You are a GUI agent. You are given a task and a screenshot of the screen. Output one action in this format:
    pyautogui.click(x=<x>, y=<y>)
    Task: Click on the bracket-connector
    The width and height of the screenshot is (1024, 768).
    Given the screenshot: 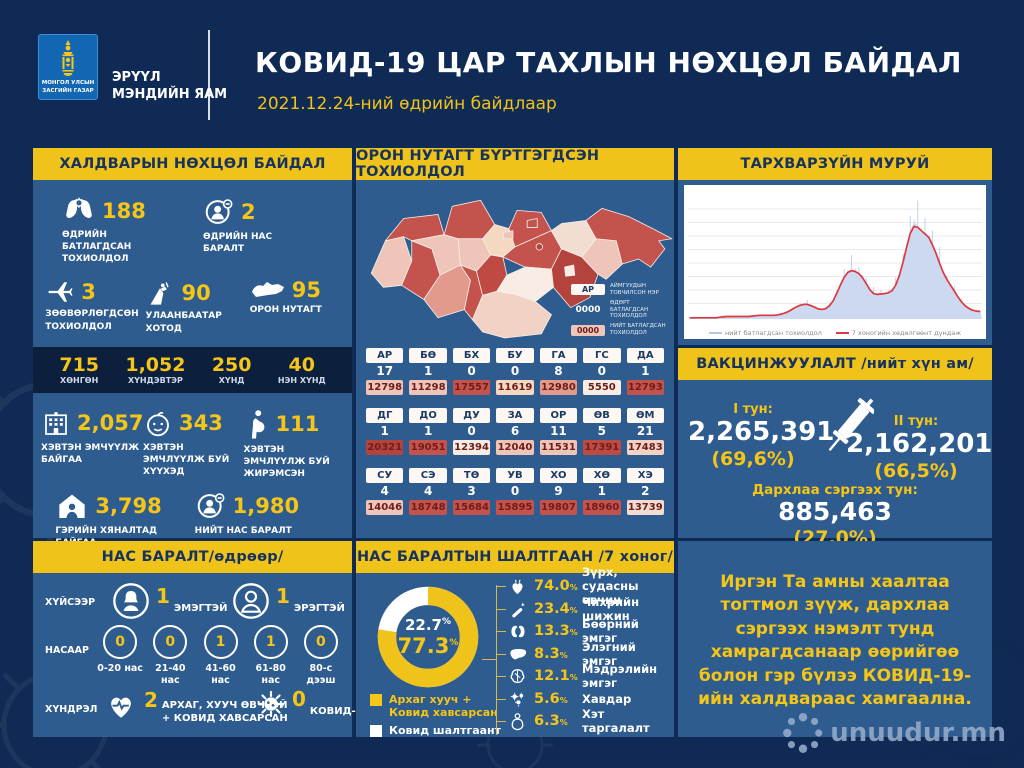 What is the action you would take?
    pyautogui.click(x=489, y=659)
    